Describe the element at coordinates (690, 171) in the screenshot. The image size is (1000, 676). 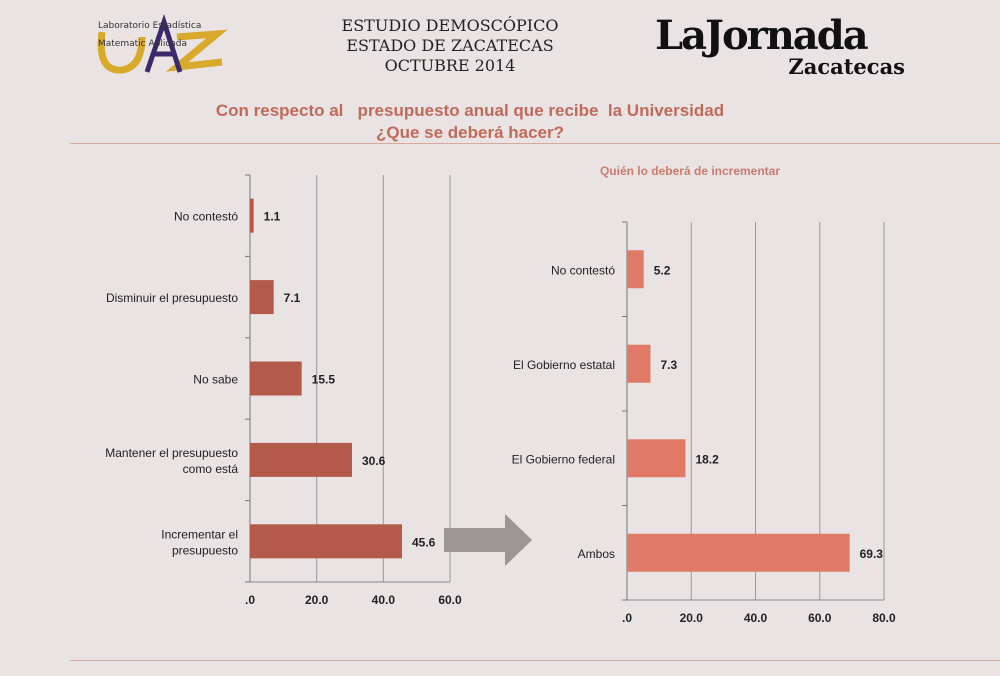
I see `right-chart-title: Quién lo deberá de incrementar` at that location.